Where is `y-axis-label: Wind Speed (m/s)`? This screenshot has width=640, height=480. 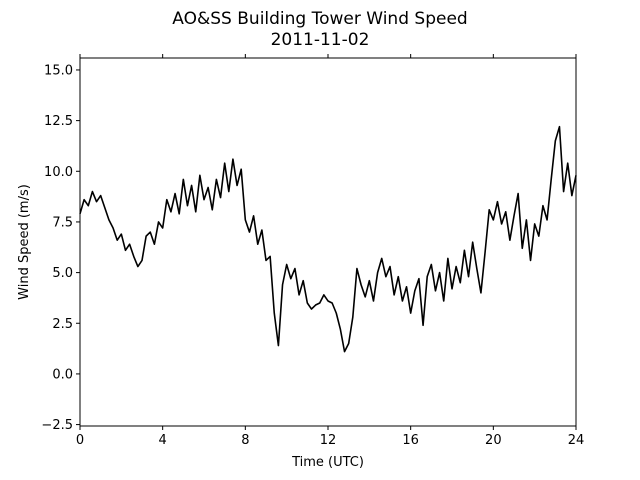 y-axis-label: Wind Speed (m/s) is located at coordinates (24, 242).